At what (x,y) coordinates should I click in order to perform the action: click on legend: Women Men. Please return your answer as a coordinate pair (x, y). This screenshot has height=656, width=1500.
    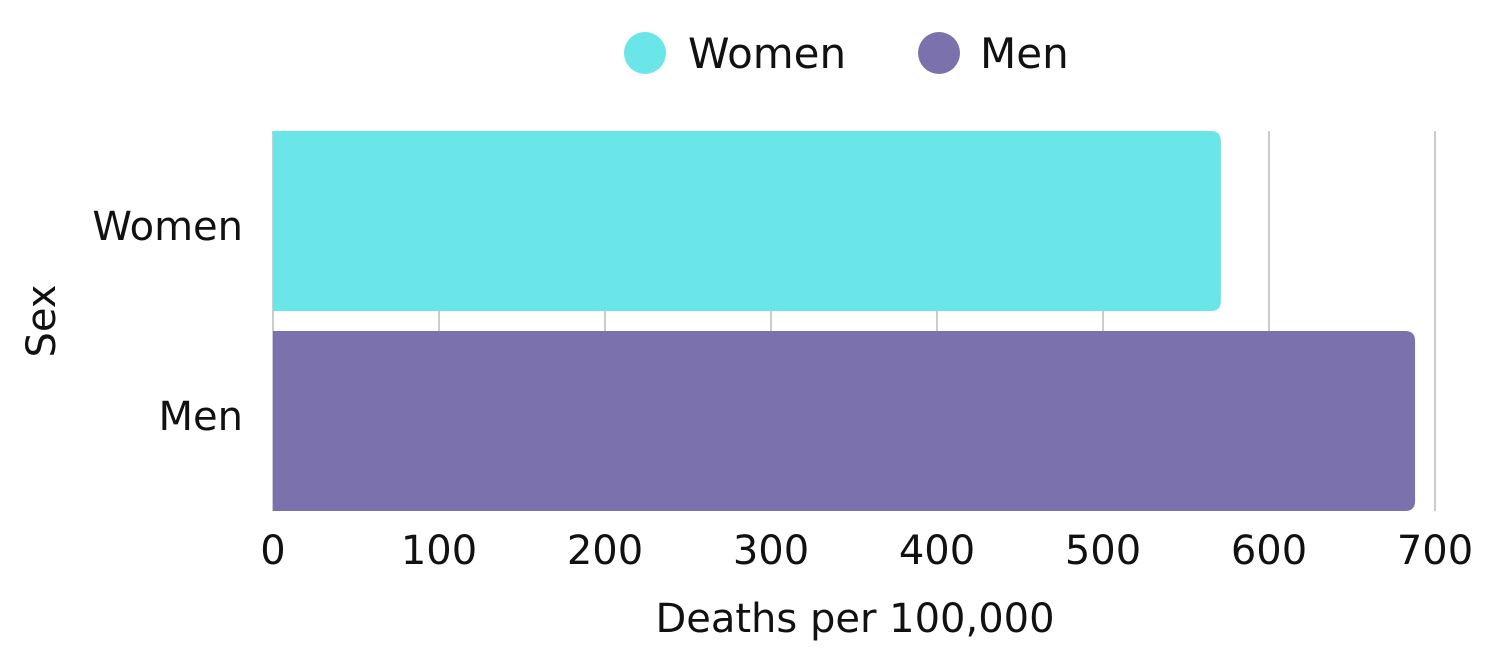
    Looking at the image, I should click on (846, 53).